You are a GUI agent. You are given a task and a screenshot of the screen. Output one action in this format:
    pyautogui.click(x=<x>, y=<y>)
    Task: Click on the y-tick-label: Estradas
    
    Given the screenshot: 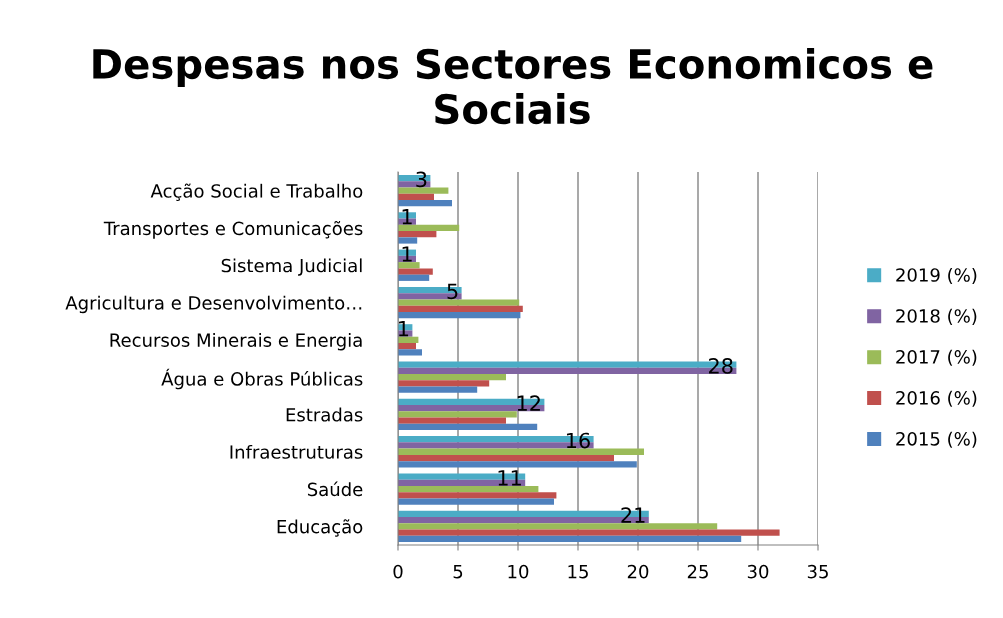 What is the action you would take?
    pyautogui.click(x=324, y=414)
    